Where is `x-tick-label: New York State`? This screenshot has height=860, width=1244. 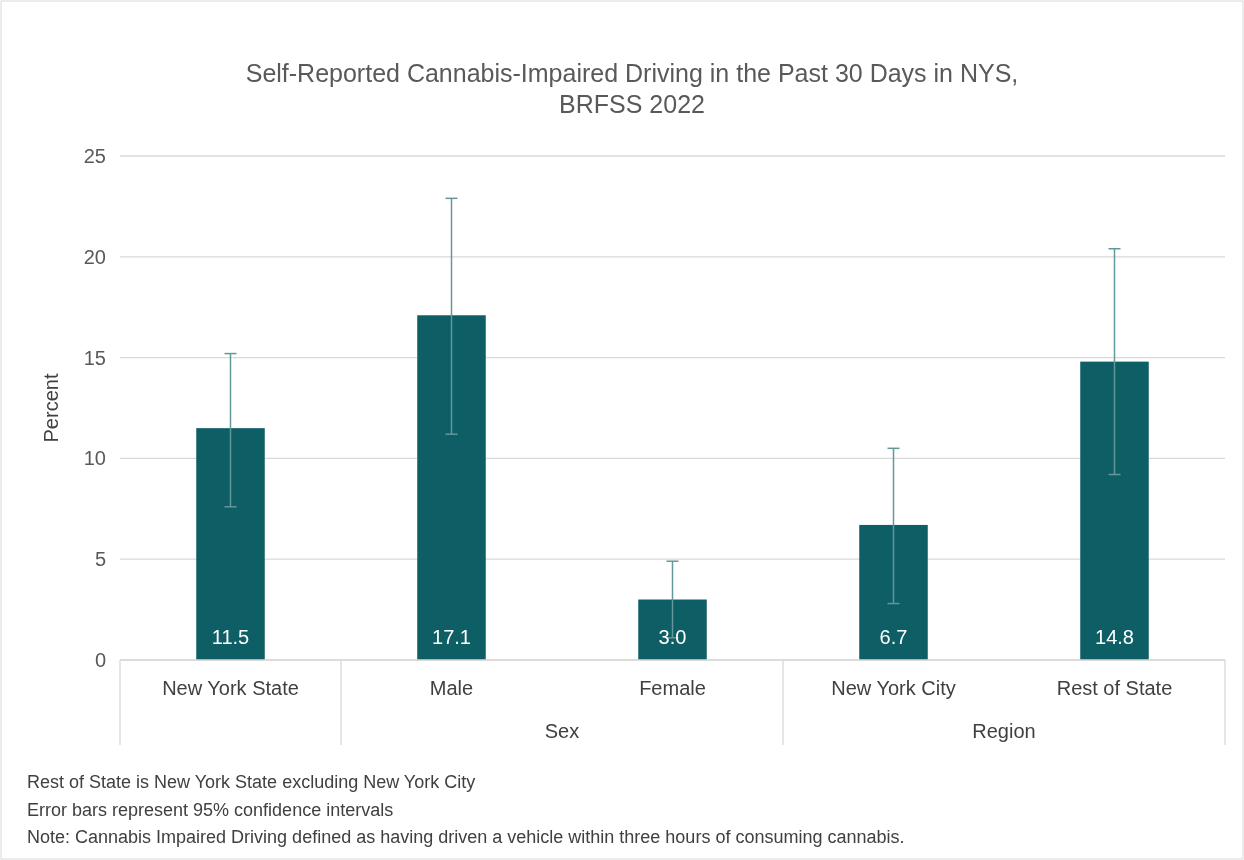
x-tick-label: New York State is located at coordinates (230, 688).